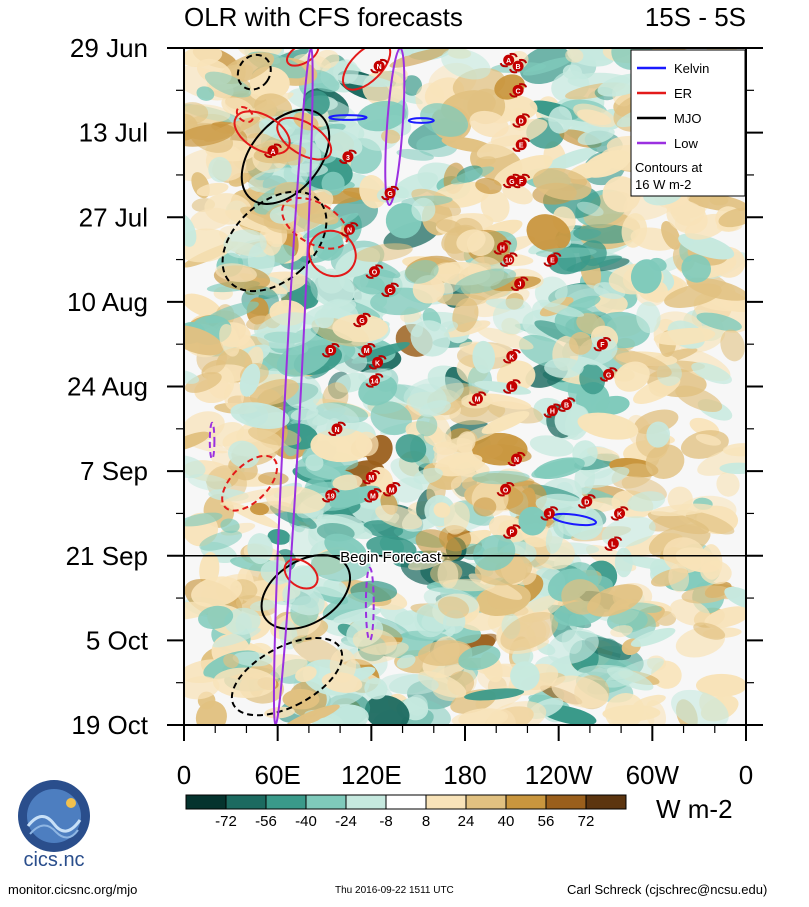 The image size is (809, 907). I want to click on colorbar-label-3: -24, so click(346, 821).